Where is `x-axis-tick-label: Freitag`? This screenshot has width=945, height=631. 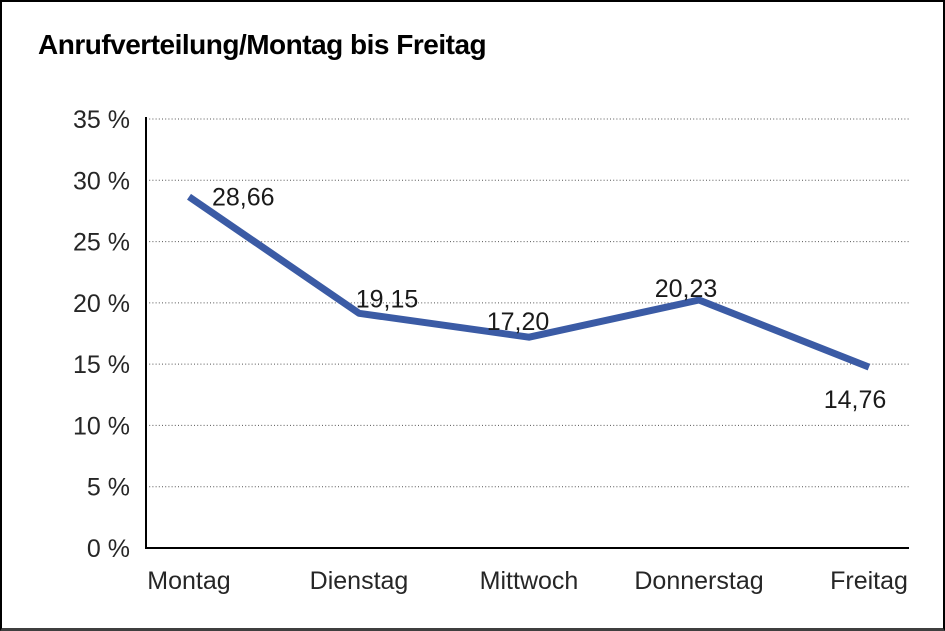 x-axis-tick-label: Freitag is located at coordinates (869, 581).